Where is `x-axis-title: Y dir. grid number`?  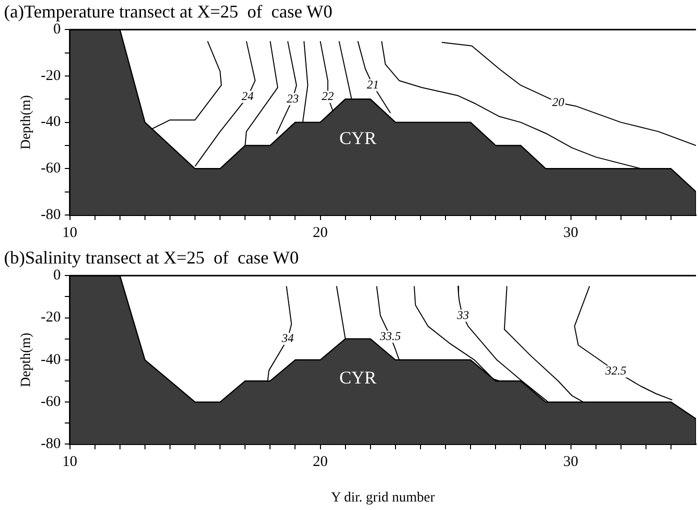
x-axis-title: Y dir. grid number is located at coordinates (383, 498).